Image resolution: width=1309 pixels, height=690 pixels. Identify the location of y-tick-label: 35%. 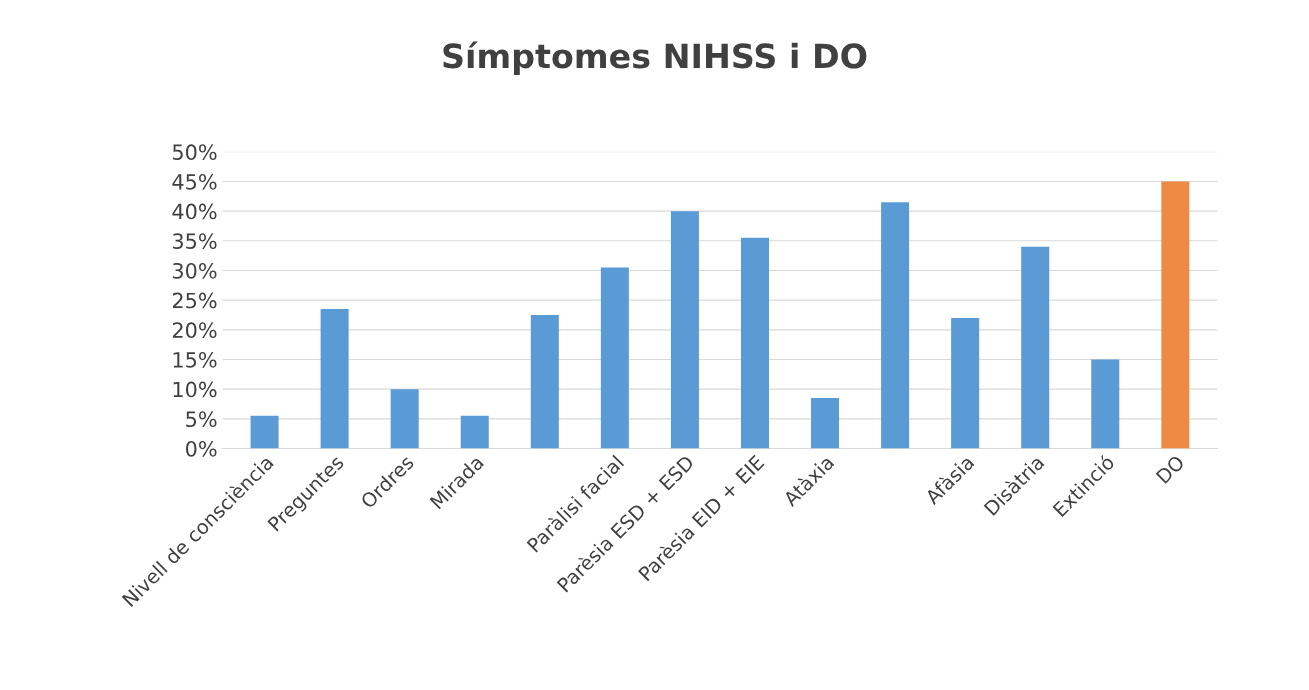
(194, 241).